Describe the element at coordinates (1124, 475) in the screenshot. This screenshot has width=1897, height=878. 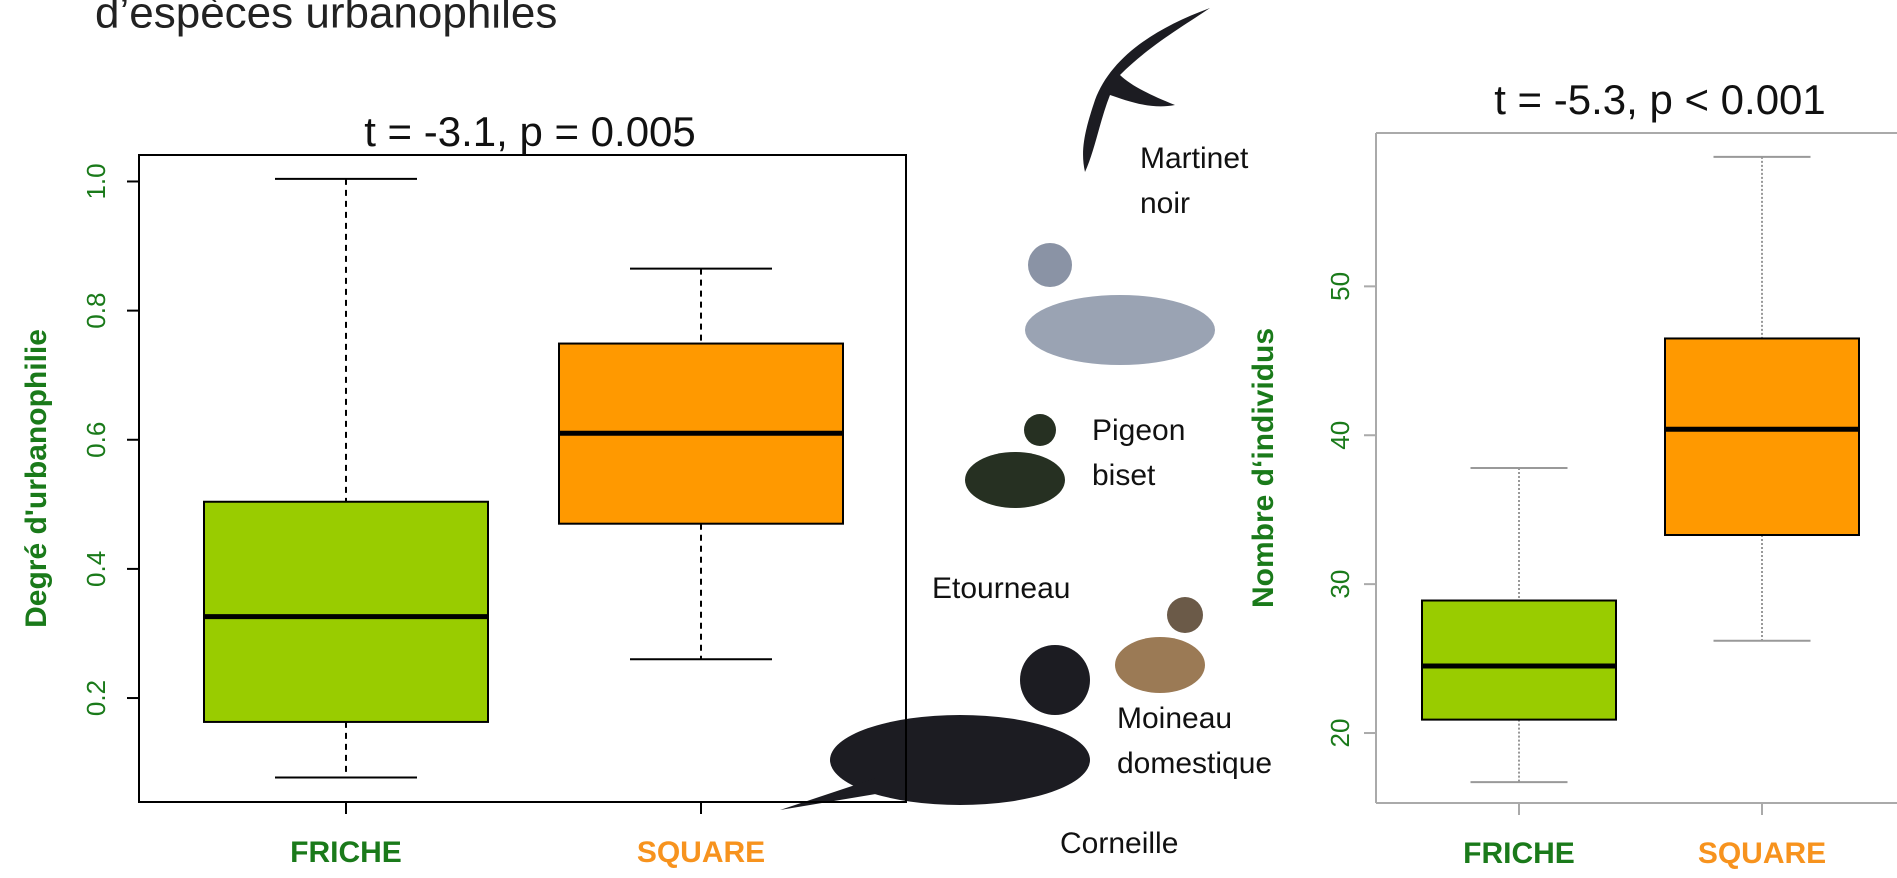
I see `bird-label: biset` at that location.